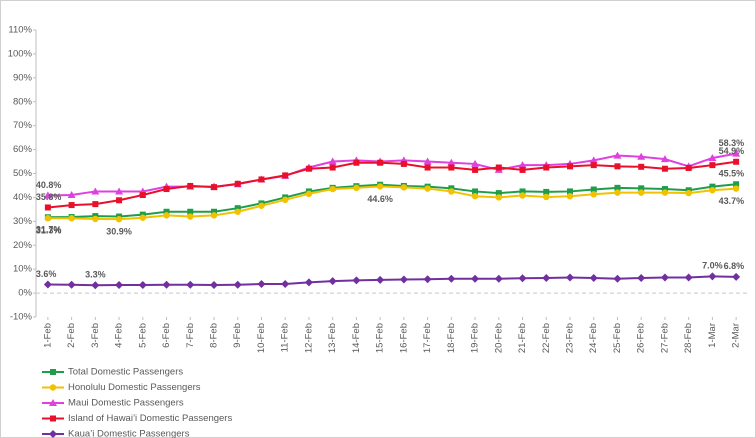 Image resolution: width=756 pixels, height=438 pixels. What do you see at coordinates (736, 335) in the screenshot?
I see `x-tick-label: 2-Mar` at bounding box center [736, 335].